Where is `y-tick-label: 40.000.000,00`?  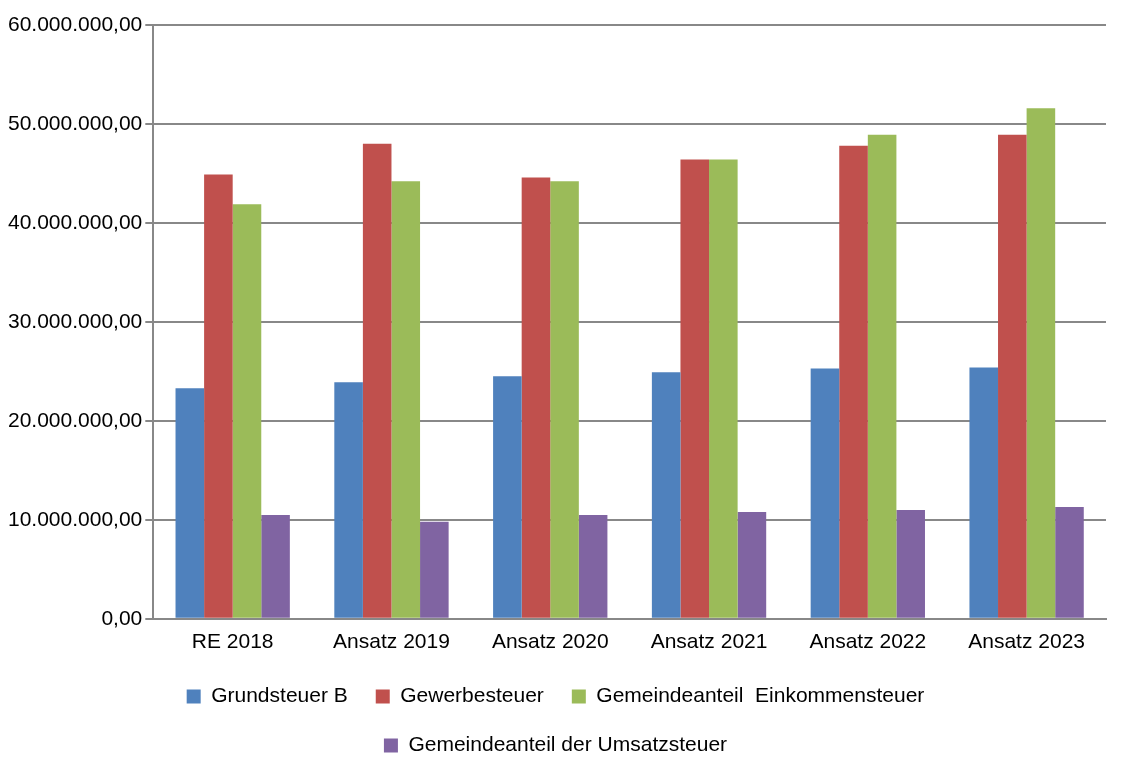
y-tick-label: 40.000.000,00 is located at coordinates (75, 221).